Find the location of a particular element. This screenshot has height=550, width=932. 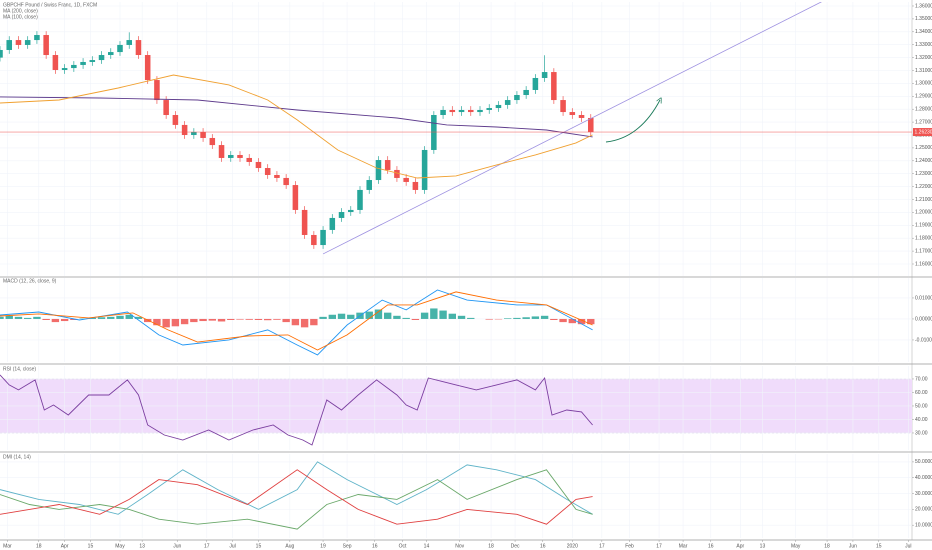

x-tick-label: 19 is located at coordinates (323, 546).